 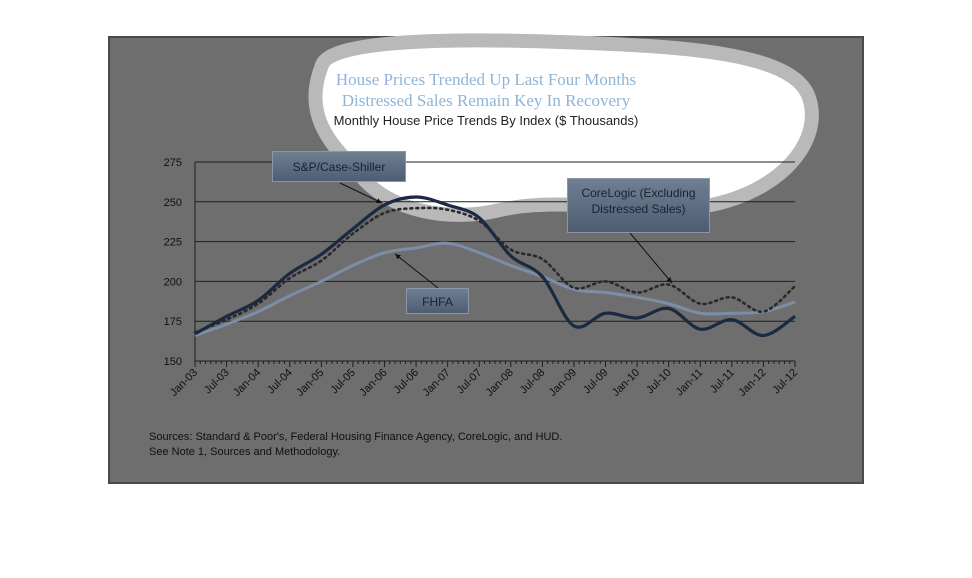 I want to click on x-tick-label: Jul-04, so click(x=280, y=382).